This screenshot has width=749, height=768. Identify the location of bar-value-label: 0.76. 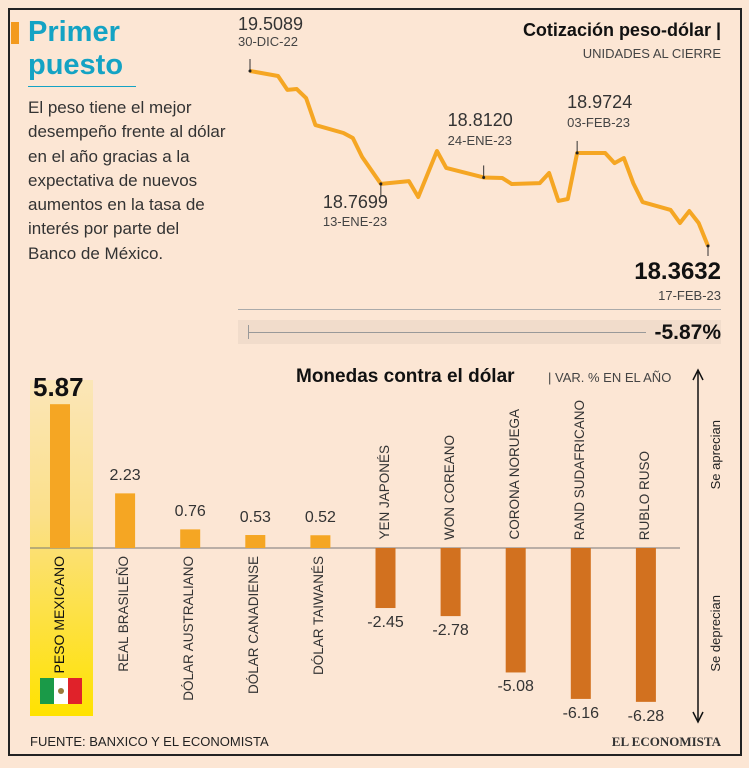
(190, 512).